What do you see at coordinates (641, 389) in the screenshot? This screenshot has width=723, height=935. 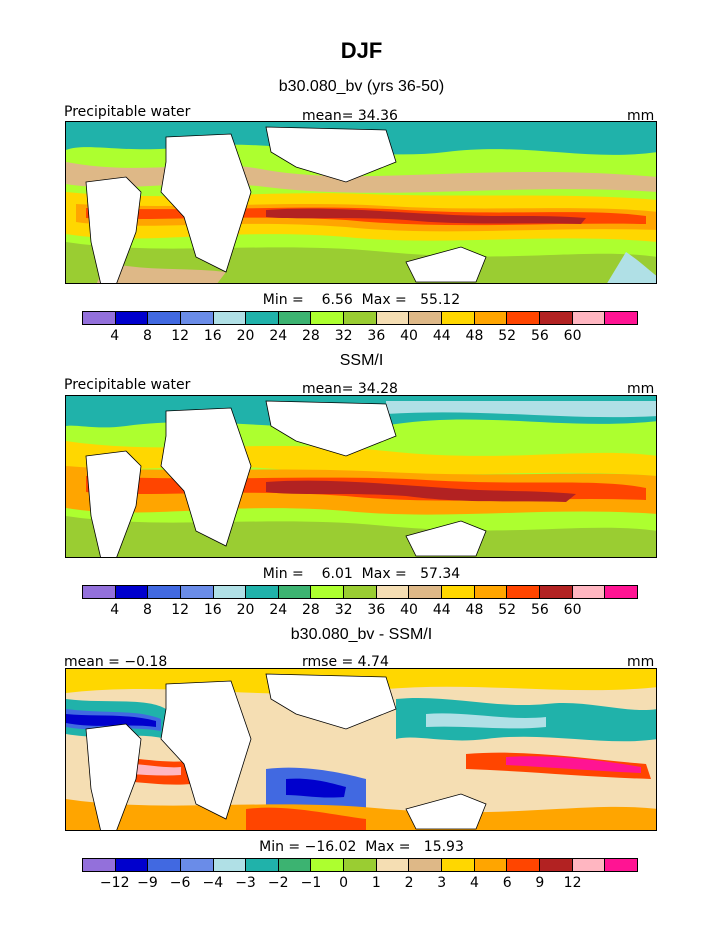 I see `panel-2-right-label: mm` at bounding box center [641, 389].